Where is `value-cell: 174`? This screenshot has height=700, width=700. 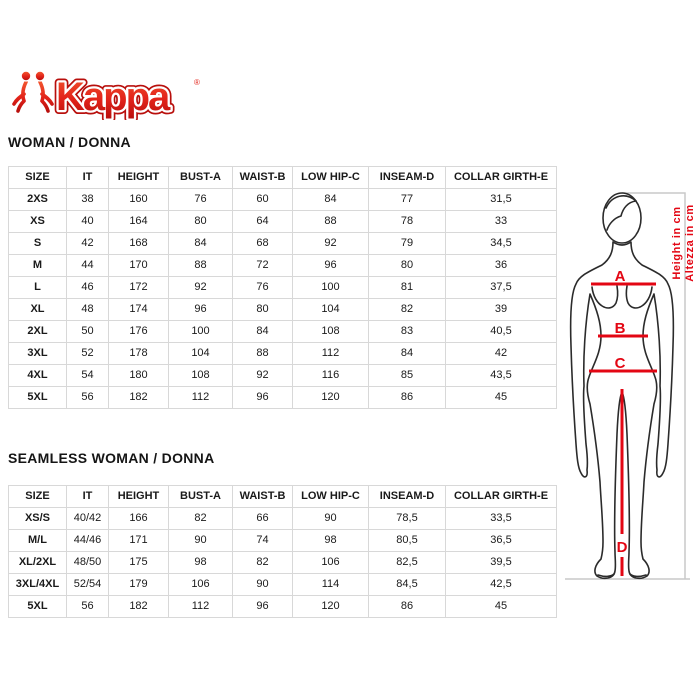
value-cell: 174 is located at coordinates (138, 309).